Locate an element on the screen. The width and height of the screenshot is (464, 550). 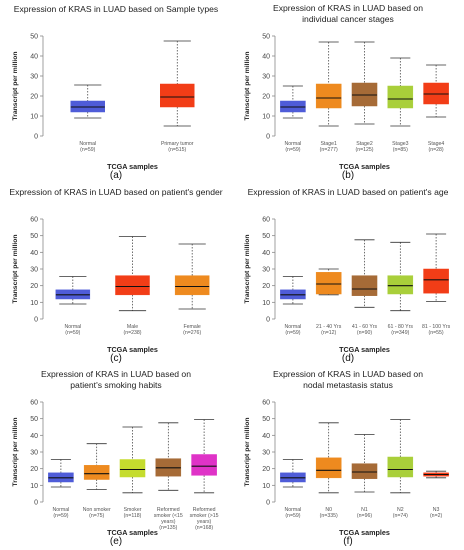
x-tick-label: Smoker (n=118) is located at coordinates (133, 513).